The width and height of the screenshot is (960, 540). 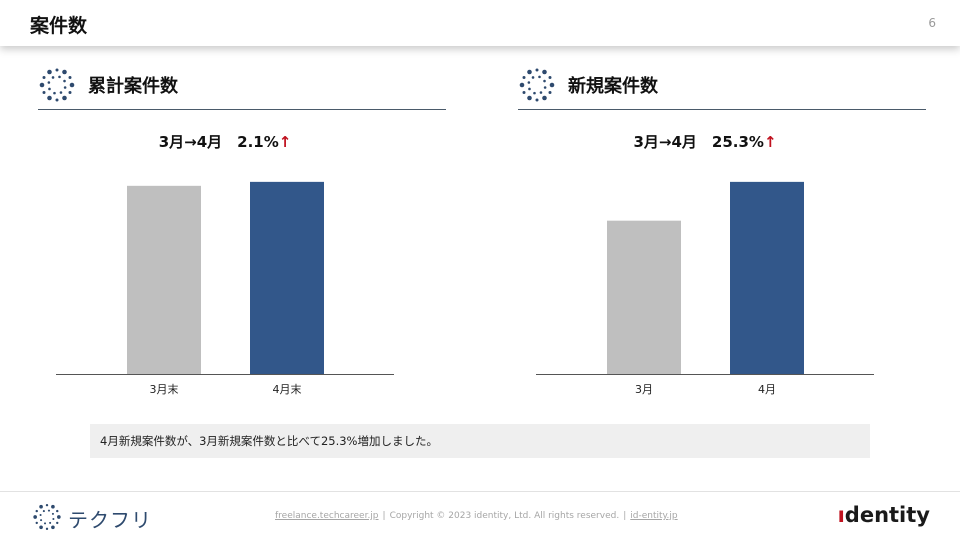 What do you see at coordinates (887, 515) in the screenshot?
I see `brand-rest: dentity` at bounding box center [887, 515].